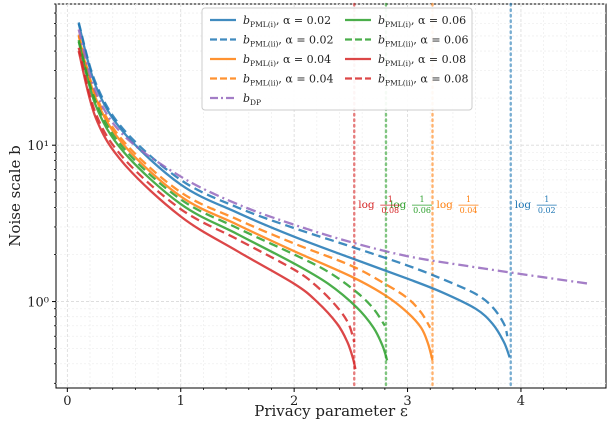 The width and height of the screenshot is (611, 424). Describe the element at coordinates (379, 205) in the screenshot. I see `reference-vline-label: log 1 0.08` at that location.